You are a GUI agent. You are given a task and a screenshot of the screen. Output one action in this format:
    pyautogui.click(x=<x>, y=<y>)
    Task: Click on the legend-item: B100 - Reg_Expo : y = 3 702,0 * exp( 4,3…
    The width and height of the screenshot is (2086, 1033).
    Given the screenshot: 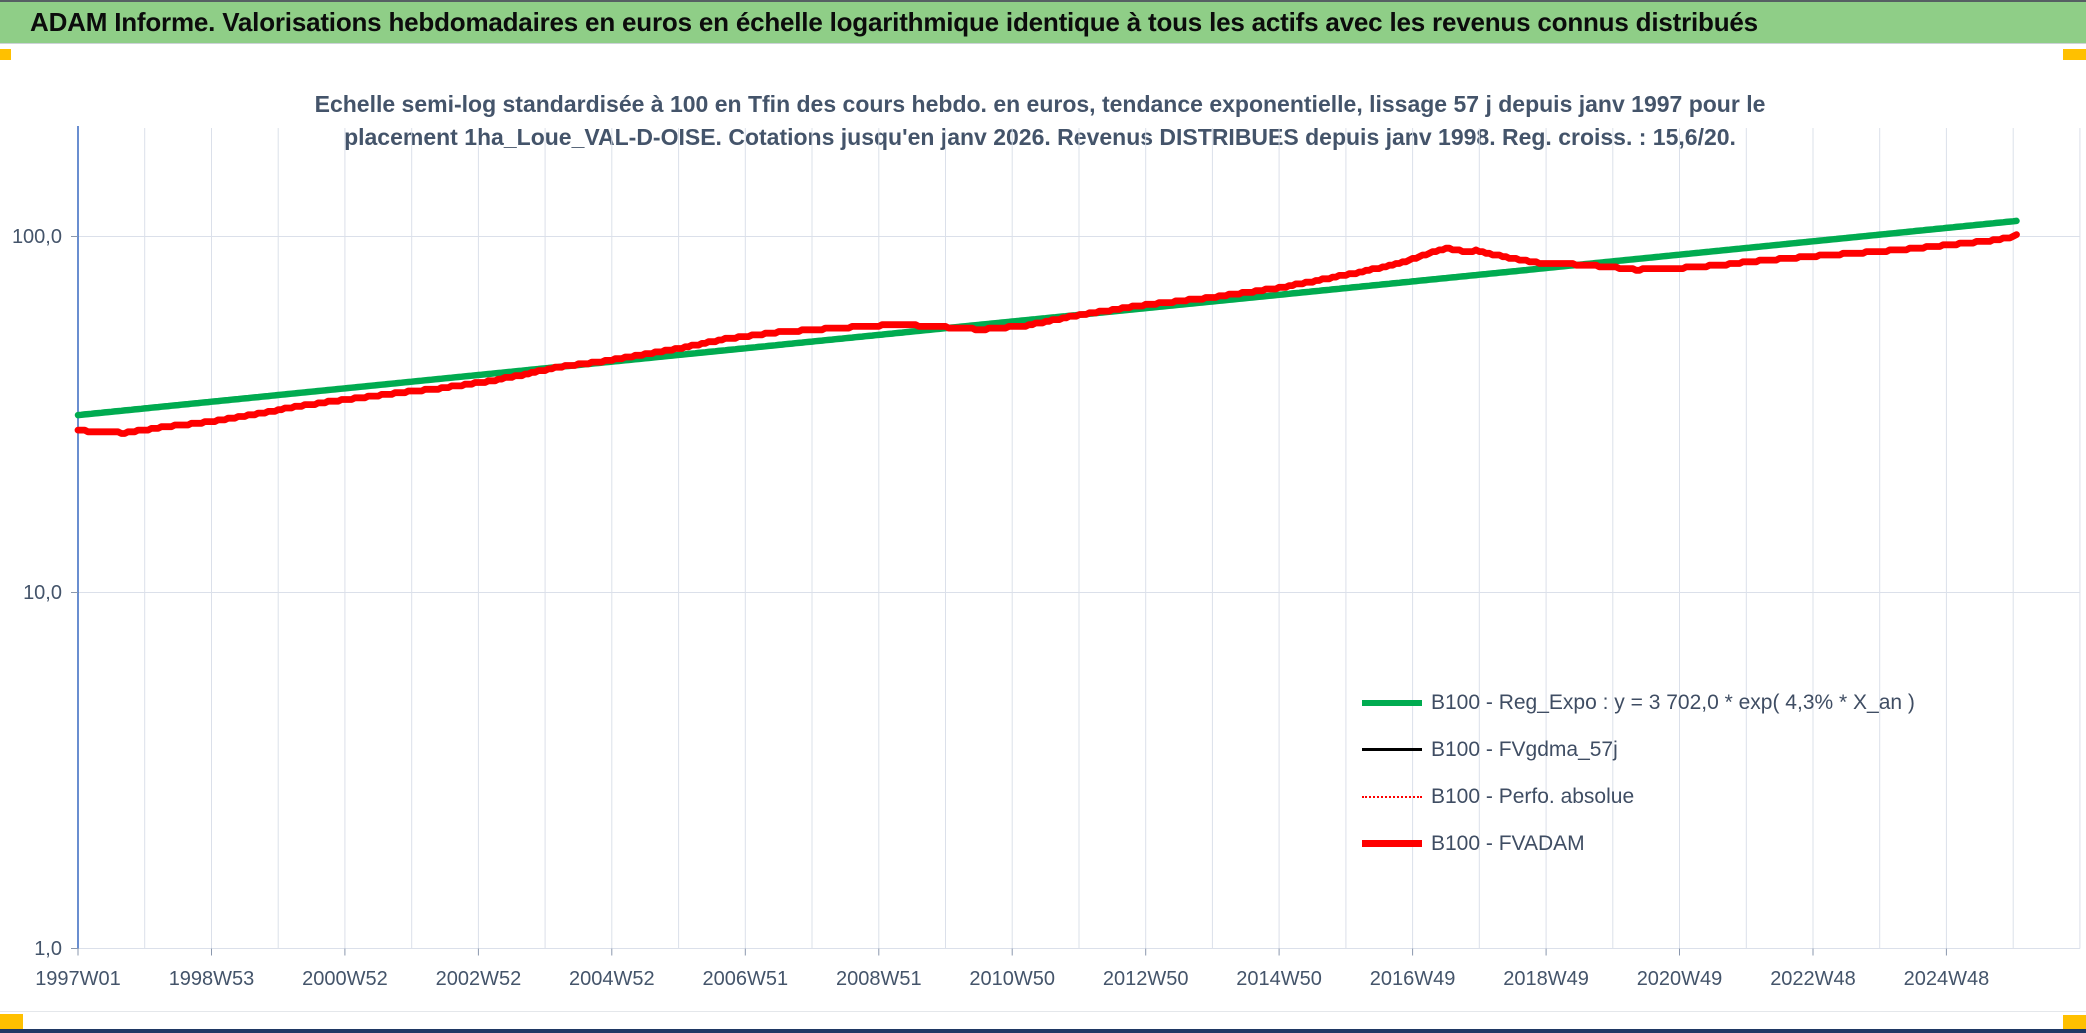 What is the action you would take?
    pyautogui.click(x=1638, y=702)
    